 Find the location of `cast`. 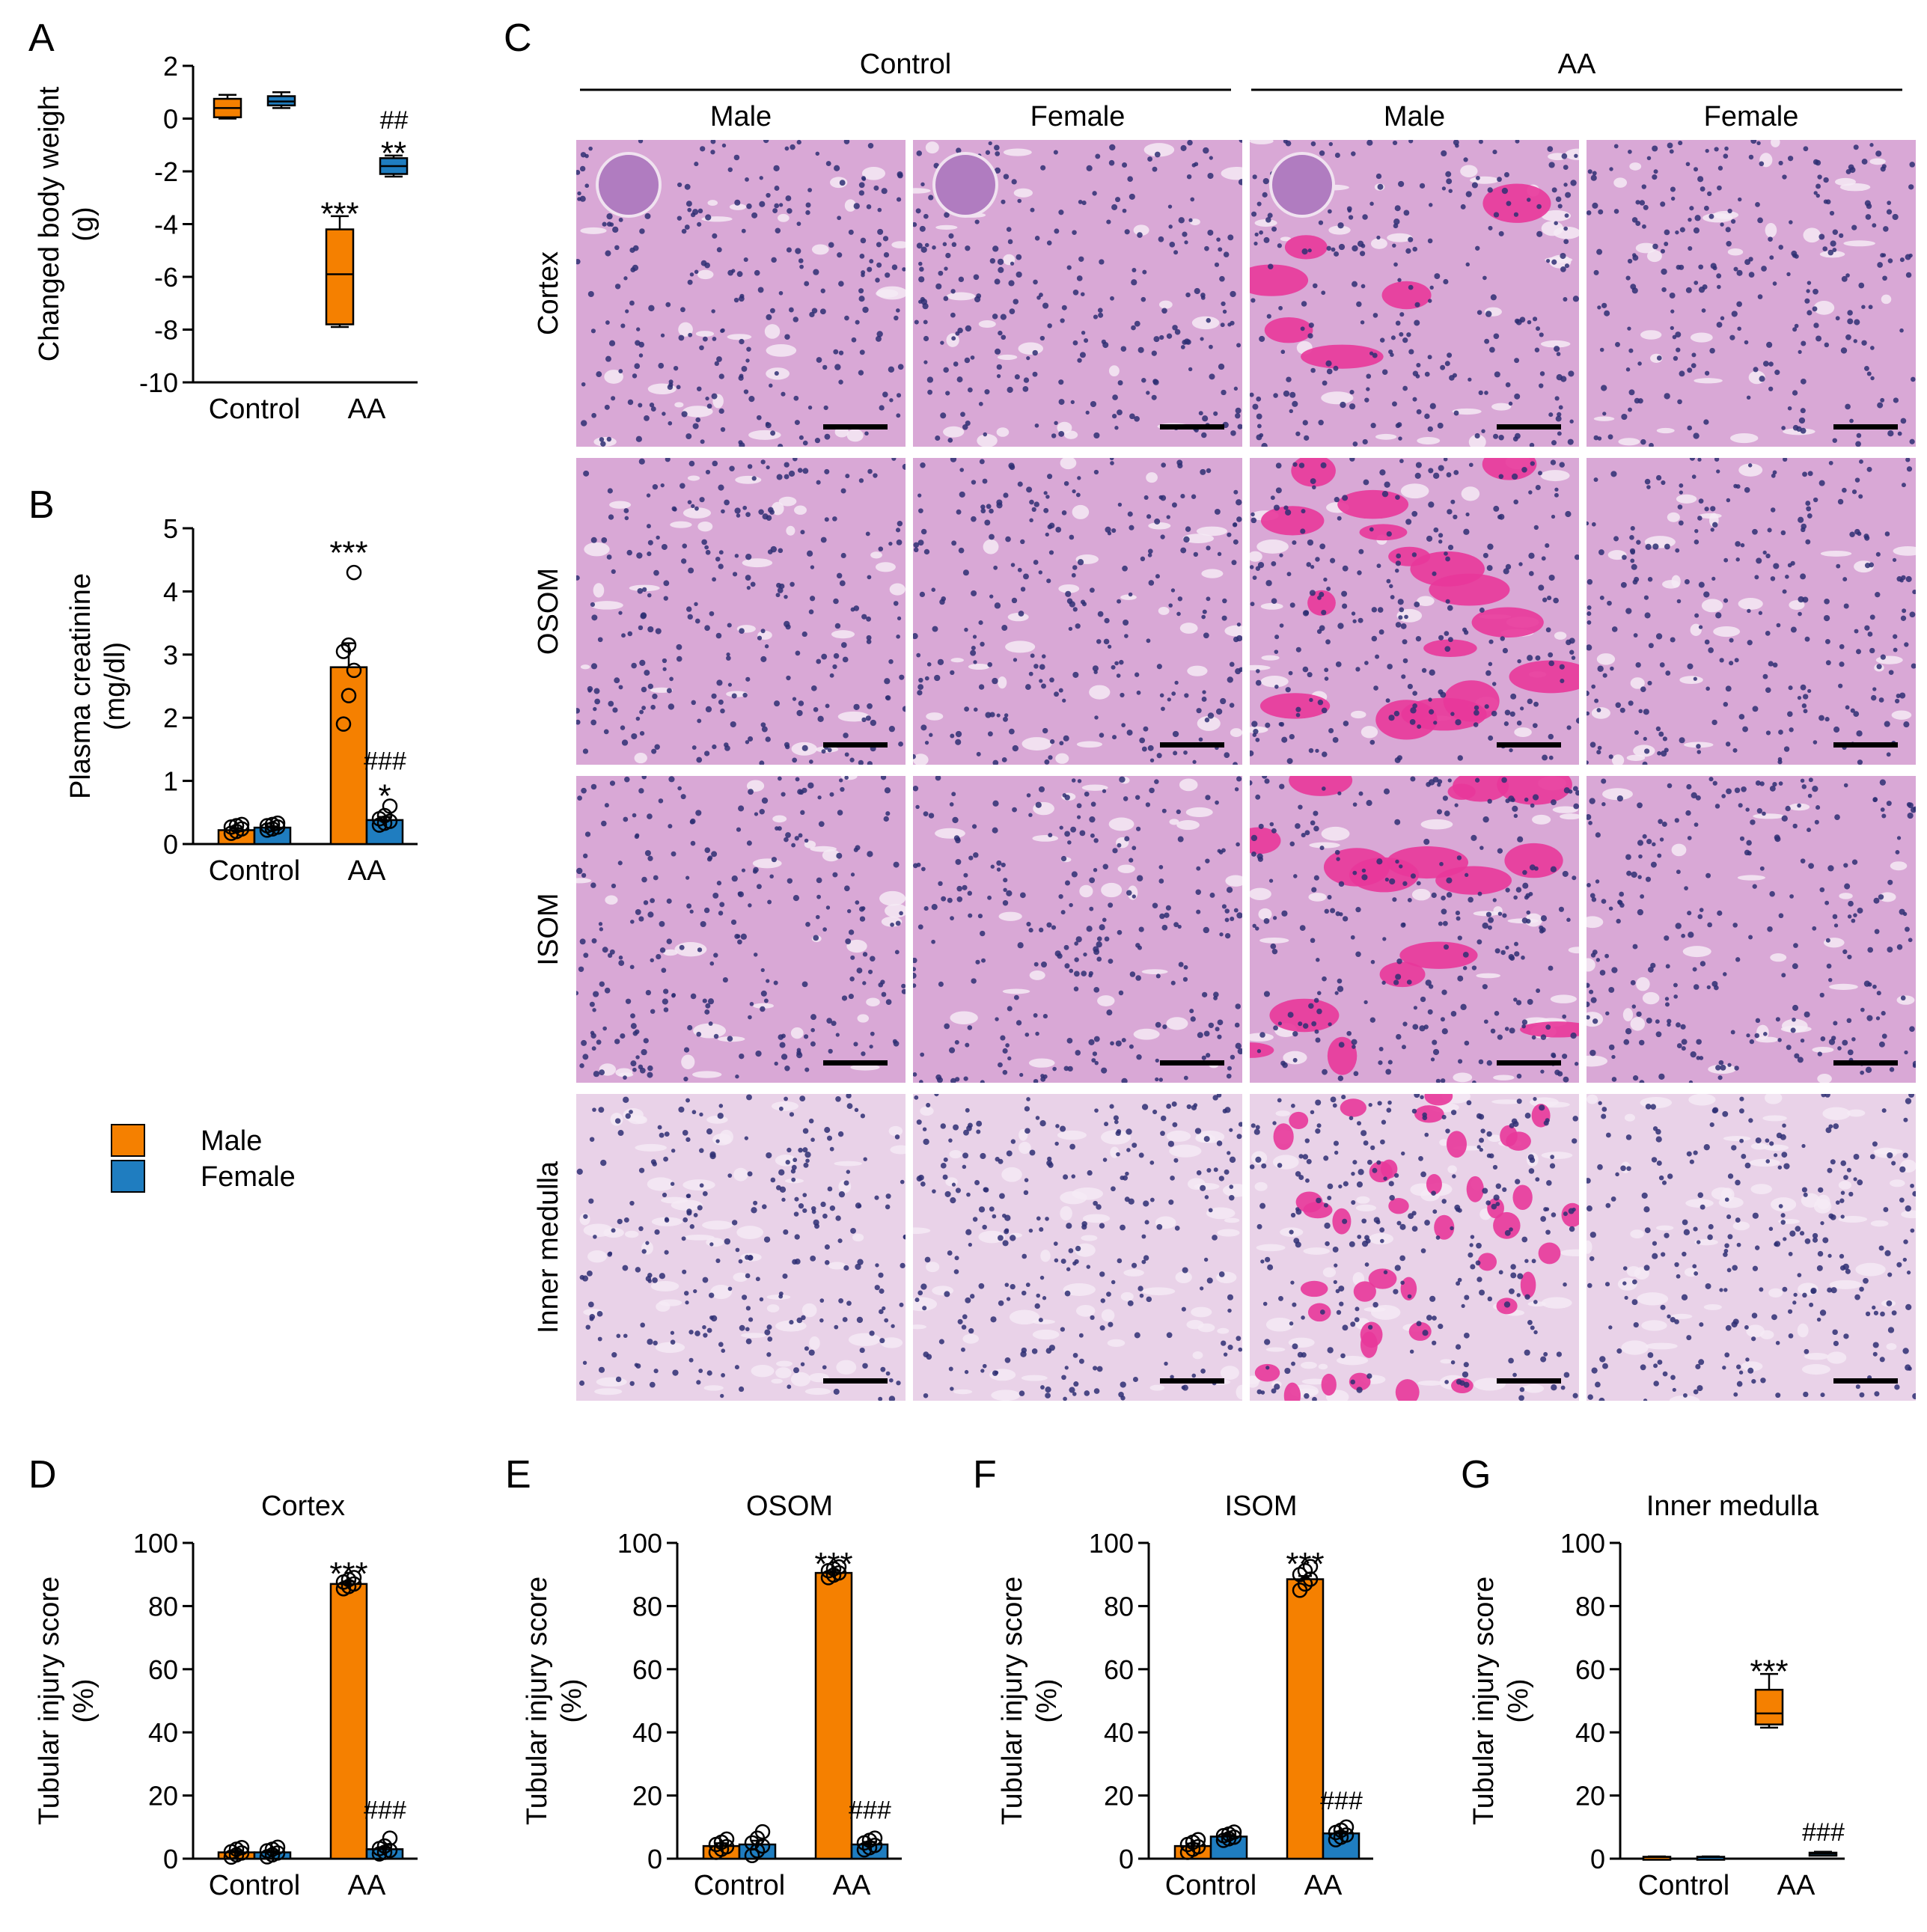

cast is located at coordinates (1528, 1285).